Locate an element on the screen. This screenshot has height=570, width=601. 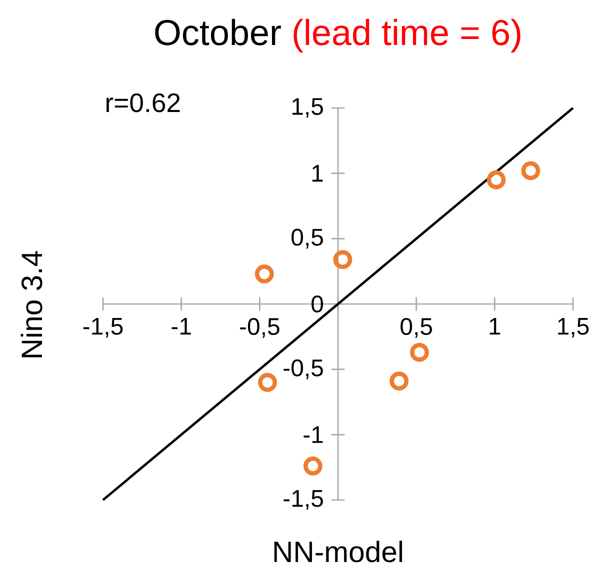
y-axis-title: Nino 3.4 is located at coordinates (31, 304).